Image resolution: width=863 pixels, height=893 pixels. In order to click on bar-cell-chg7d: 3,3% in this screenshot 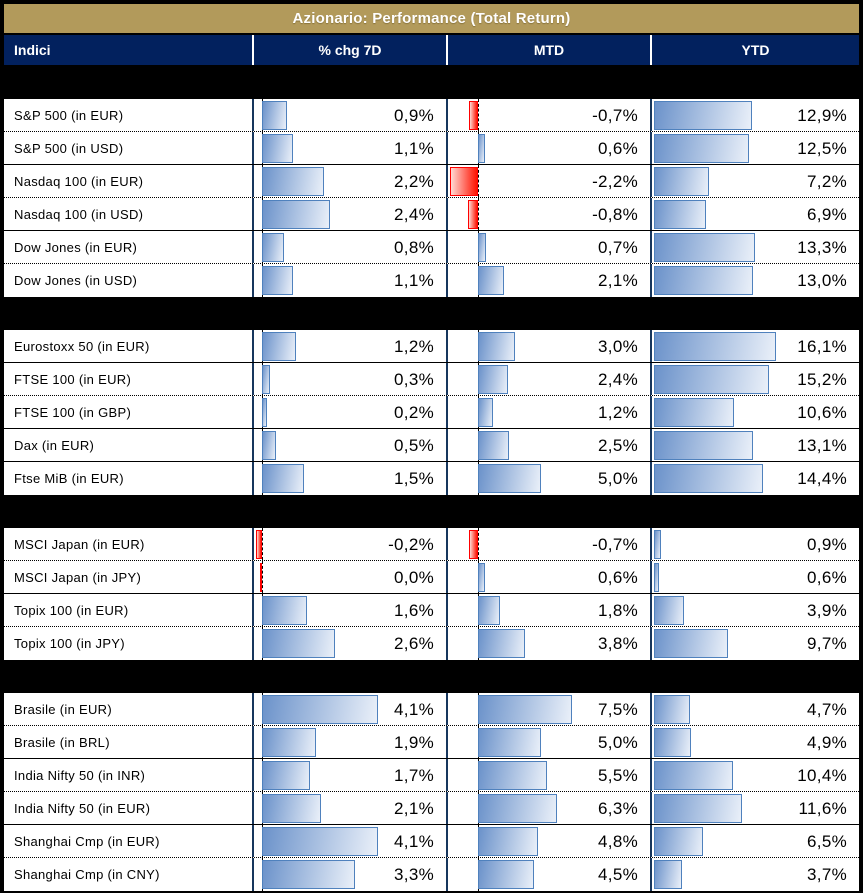, I will do `click(349, 874)`.